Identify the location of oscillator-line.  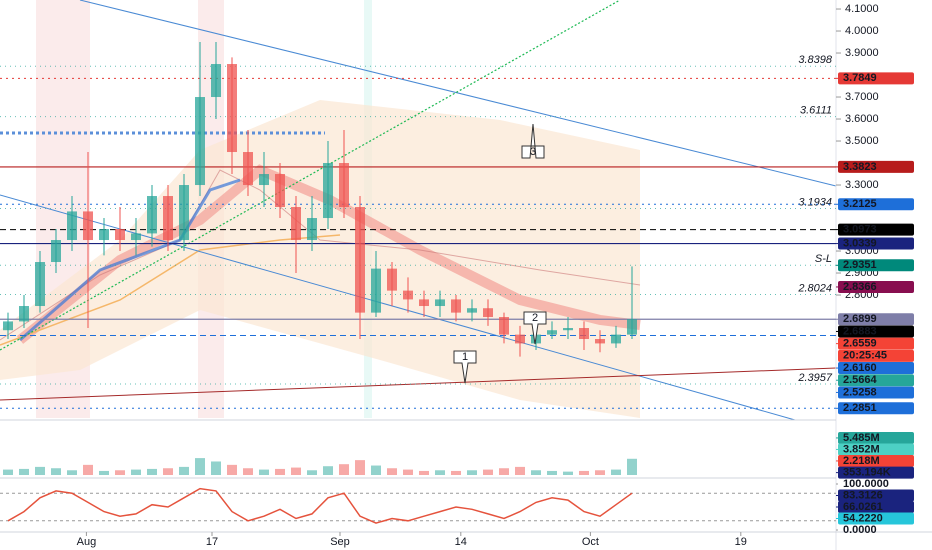
(320, 505).